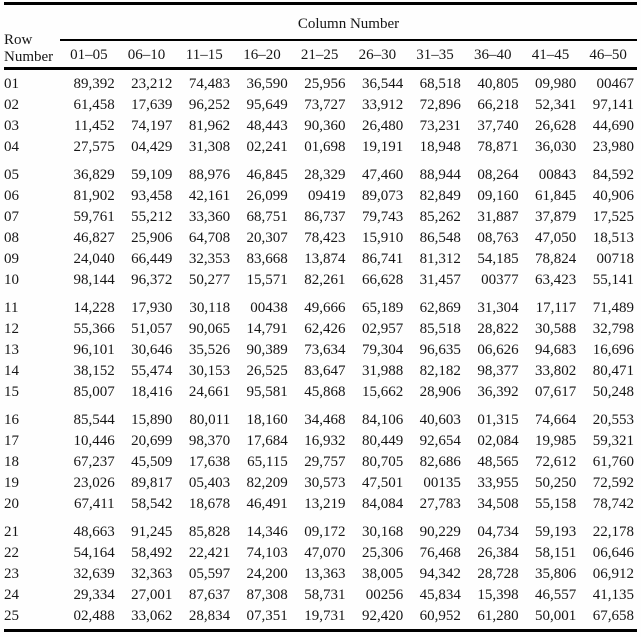  What do you see at coordinates (498, 308) in the screenshot?
I see `cell: 31,304` at bounding box center [498, 308].